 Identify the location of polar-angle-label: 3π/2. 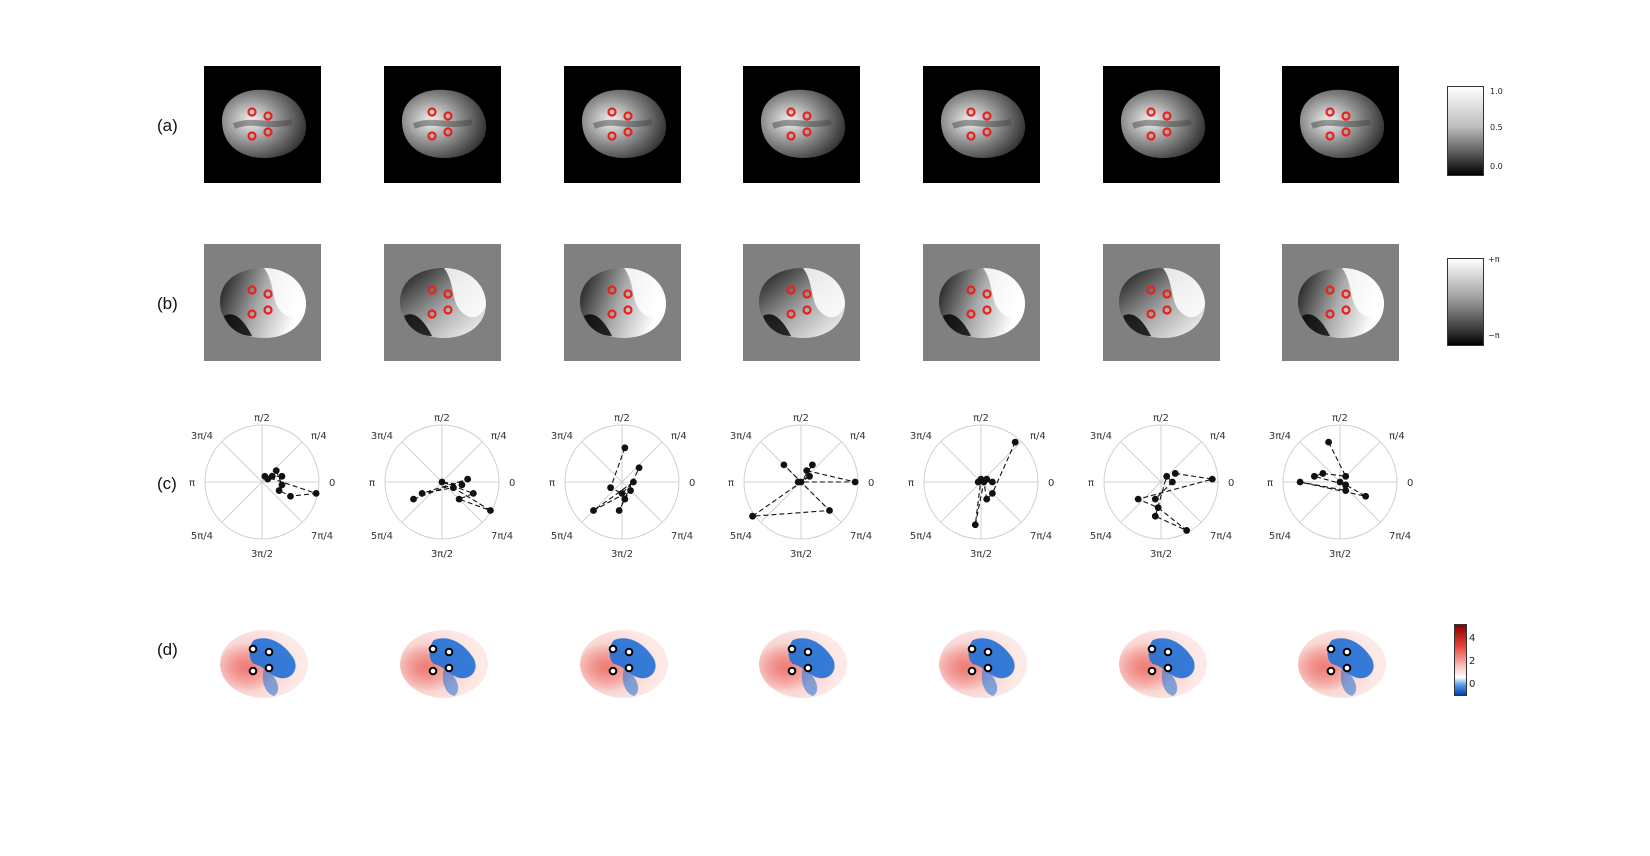
(262, 554).